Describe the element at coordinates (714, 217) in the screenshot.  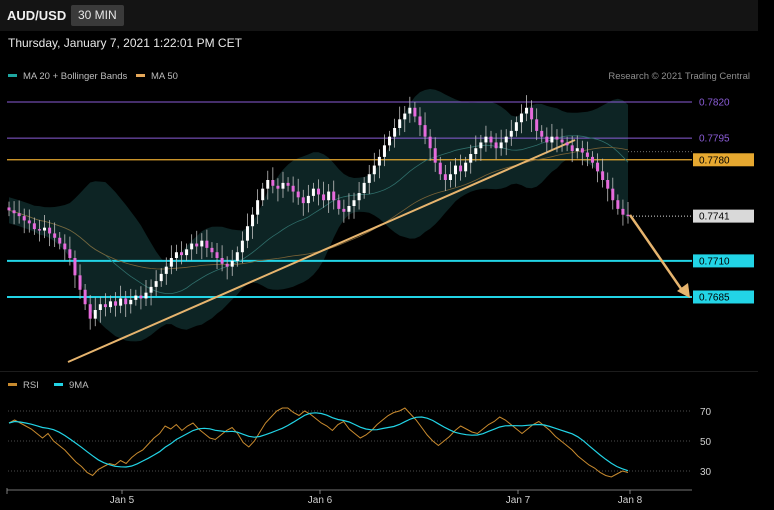
I see `level-tag-0.7741: 0.7741` at that location.